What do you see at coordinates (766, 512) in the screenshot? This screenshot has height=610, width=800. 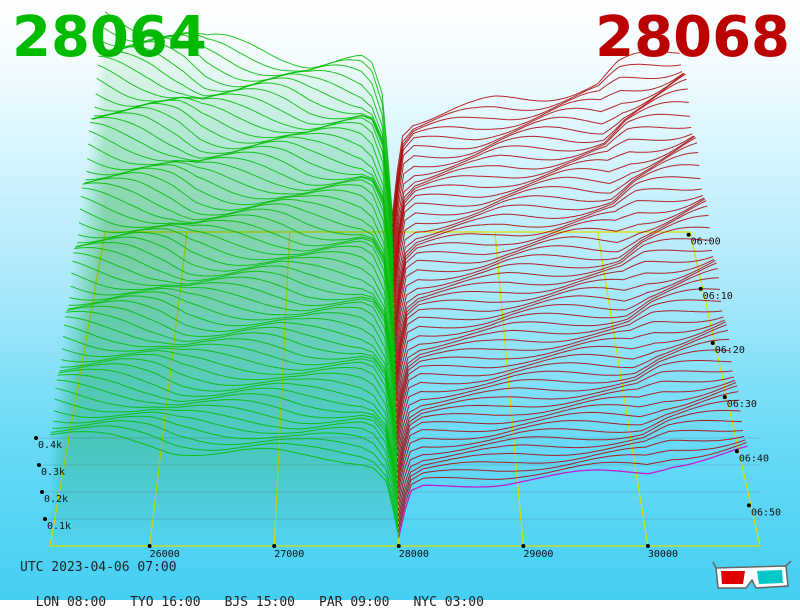 I see `time-tick-label: 06:50` at bounding box center [766, 512].